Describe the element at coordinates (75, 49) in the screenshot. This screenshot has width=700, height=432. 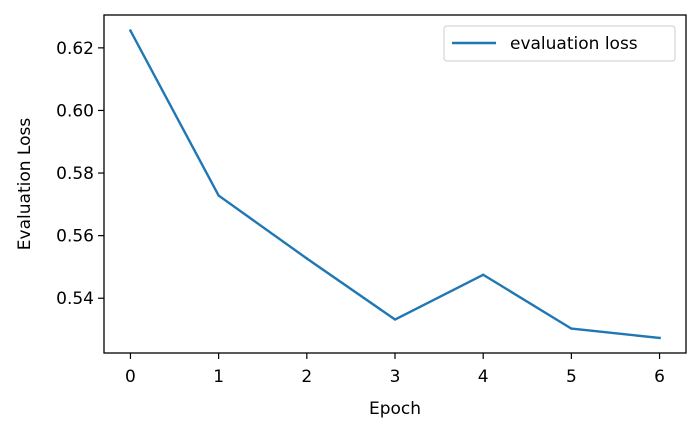
I see `y-tick-label: 0.62` at that location.